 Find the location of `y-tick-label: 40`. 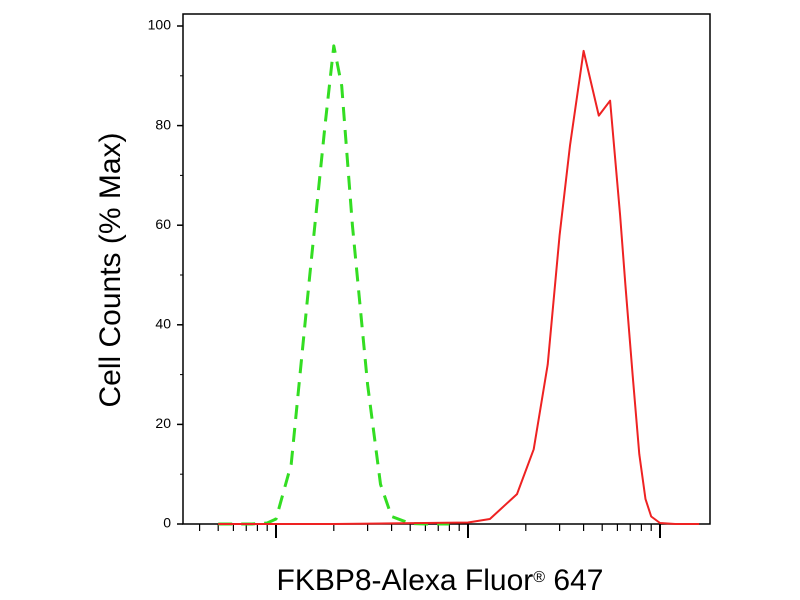

y-tick-label: 40 is located at coordinates (163, 324).